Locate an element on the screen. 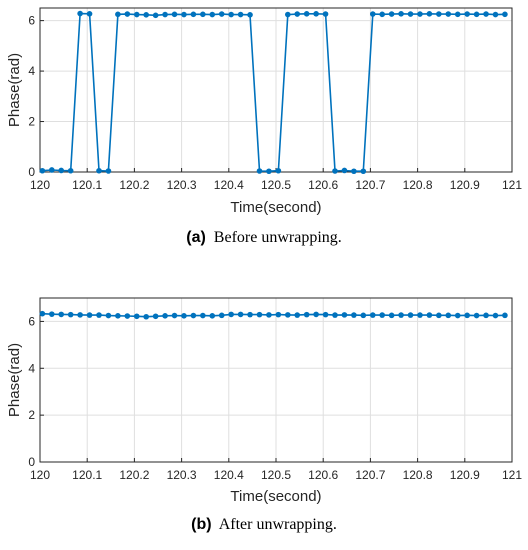  x-tick-label: 120.1 is located at coordinates (87, 475).